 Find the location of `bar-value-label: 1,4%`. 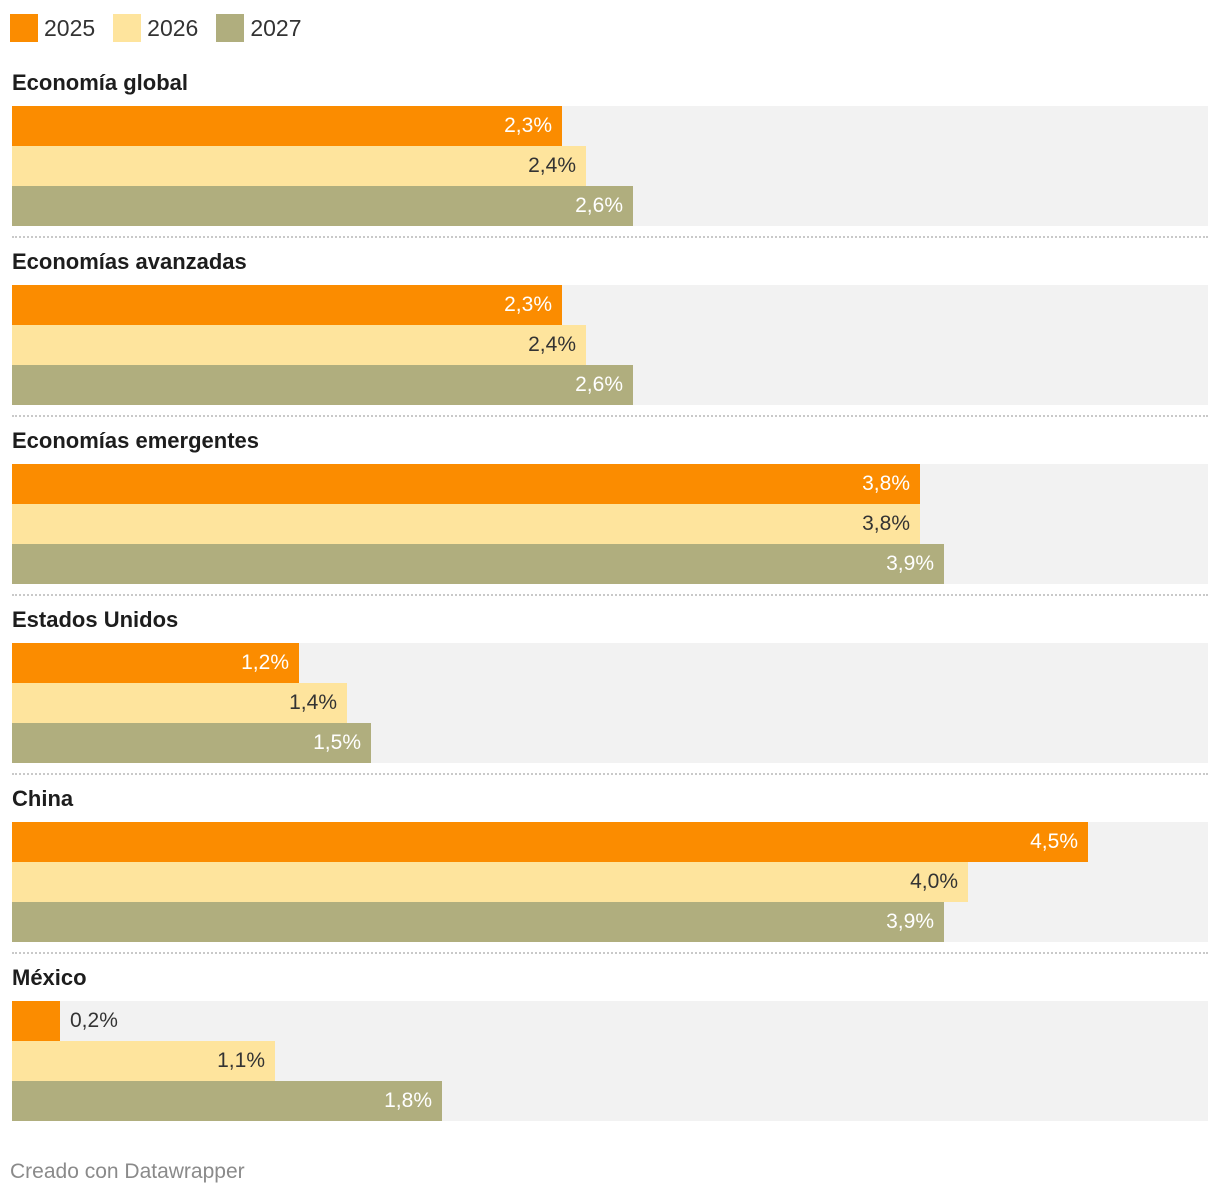

bar-value-label: 1,4% is located at coordinates (313, 702).